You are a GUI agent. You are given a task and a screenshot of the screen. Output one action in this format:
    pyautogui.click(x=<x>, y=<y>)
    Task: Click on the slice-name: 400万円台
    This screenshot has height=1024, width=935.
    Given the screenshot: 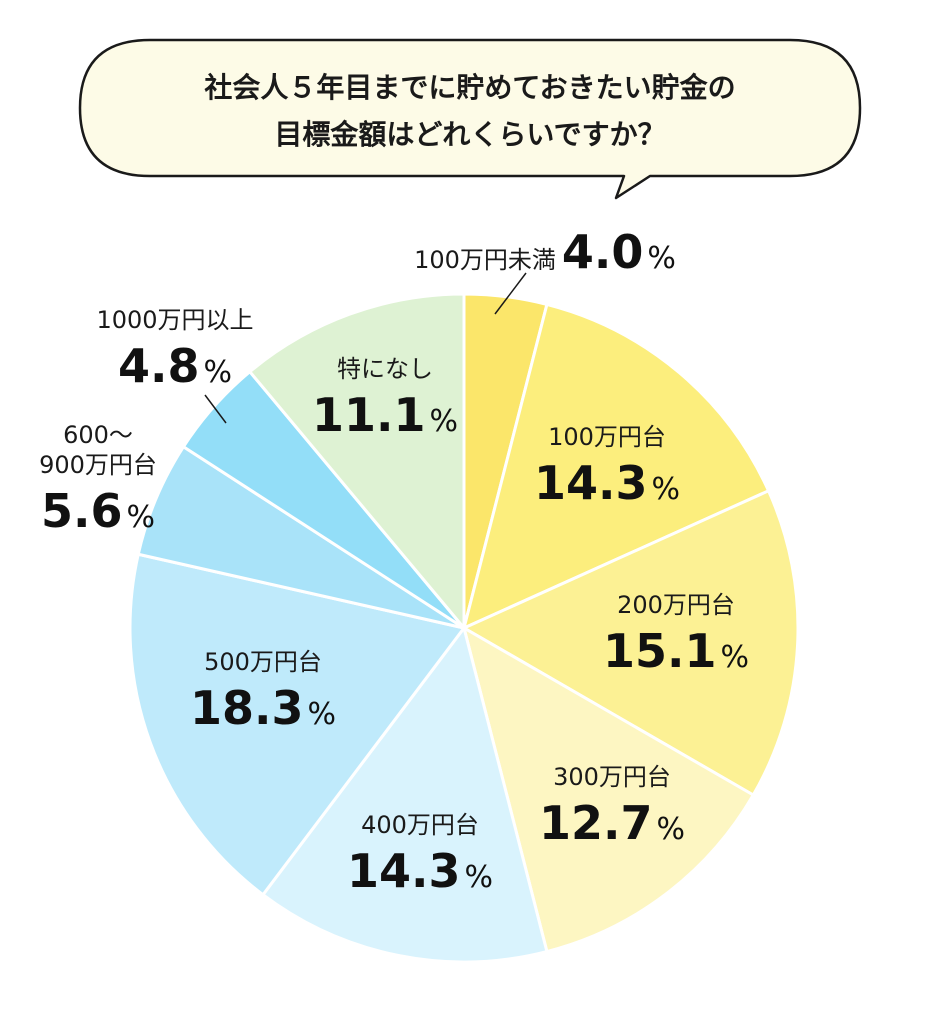 What is the action you would take?
    pyautogui.click(x=420, y=825)
    